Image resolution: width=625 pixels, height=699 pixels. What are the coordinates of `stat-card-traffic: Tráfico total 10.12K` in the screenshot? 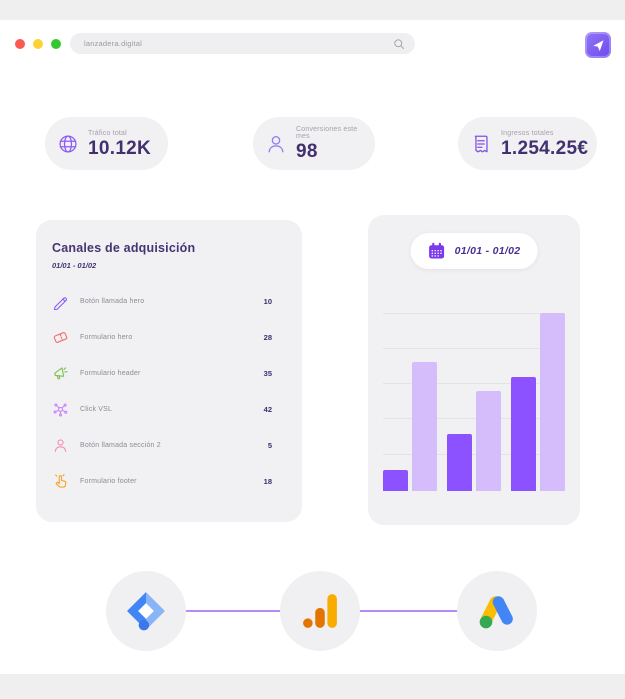 It's located at (106, 143).